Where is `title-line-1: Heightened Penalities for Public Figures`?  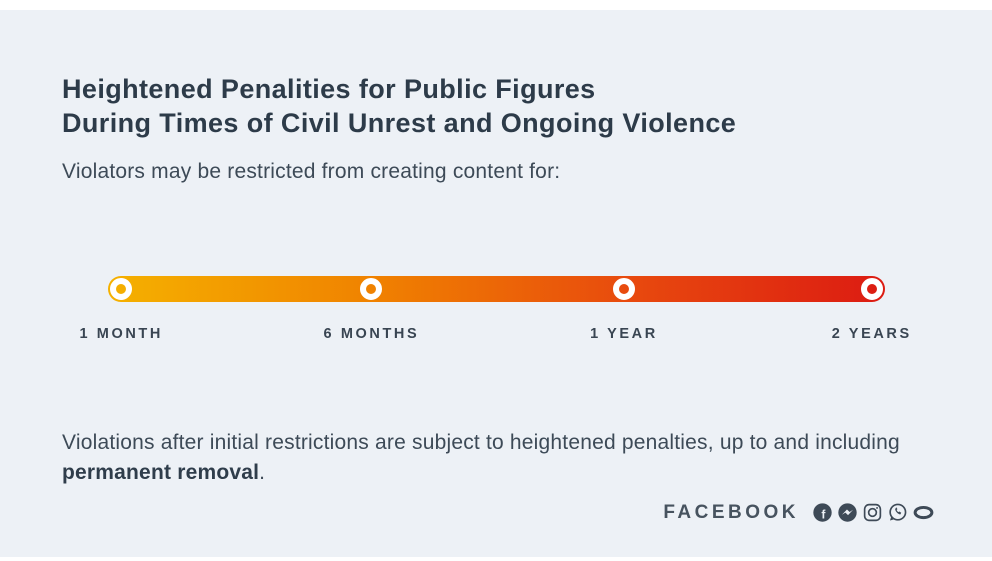 title-line-1: Heightened Penalities for Public Figures is located at coordinates (329, 89).